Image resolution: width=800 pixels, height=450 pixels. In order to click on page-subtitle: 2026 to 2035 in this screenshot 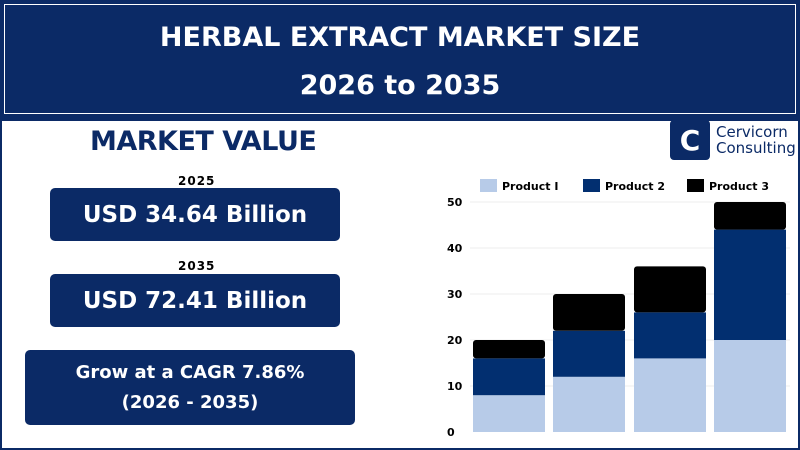, I will do `click(400, 85)`.